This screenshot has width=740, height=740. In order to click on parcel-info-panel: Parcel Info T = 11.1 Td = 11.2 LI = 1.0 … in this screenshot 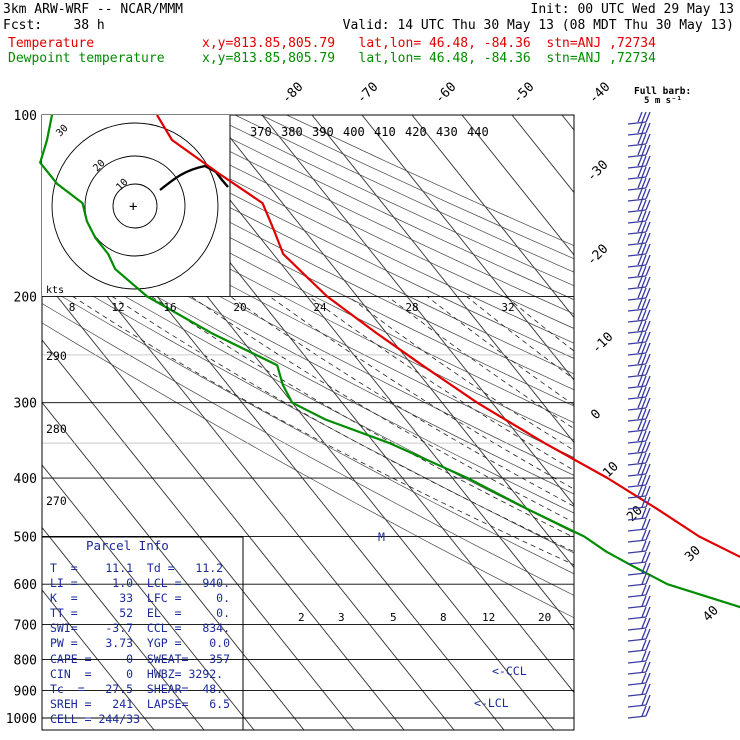, I will do `click(142, 636)`.